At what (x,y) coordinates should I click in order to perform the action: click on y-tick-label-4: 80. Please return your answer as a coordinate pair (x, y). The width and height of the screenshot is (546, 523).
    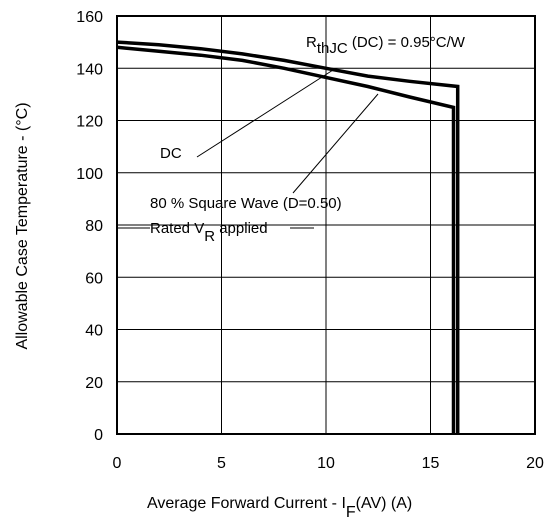
    Looking at the image, I should click on (94, 226).